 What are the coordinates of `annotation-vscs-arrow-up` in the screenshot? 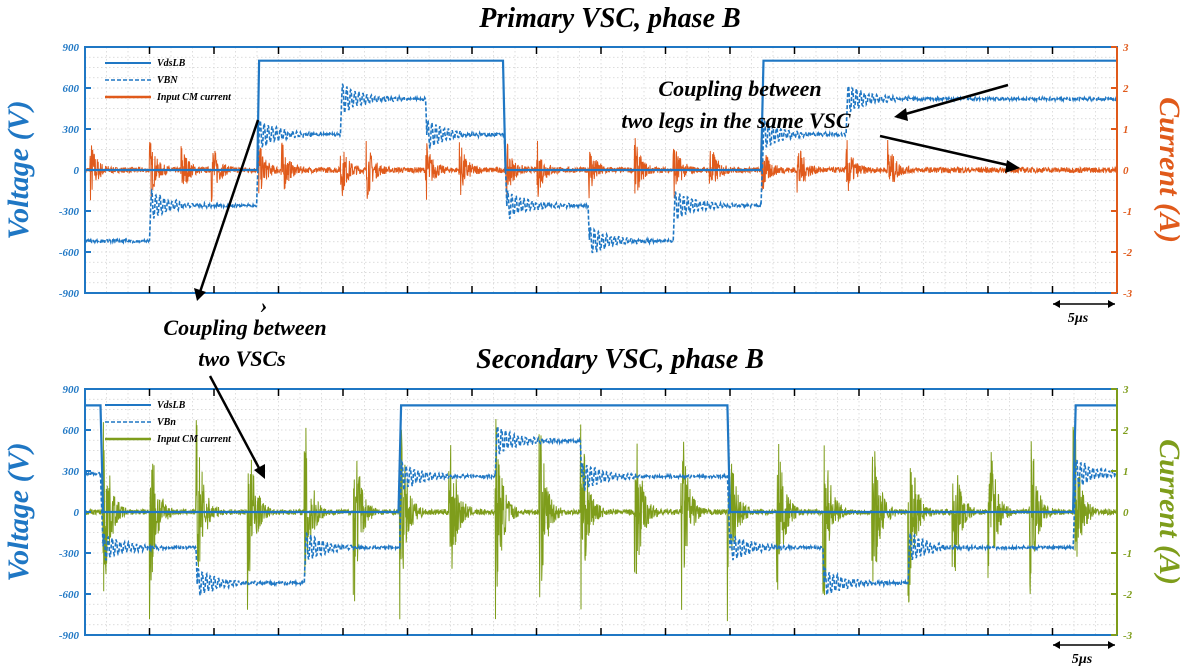 It's located at (229, 206).